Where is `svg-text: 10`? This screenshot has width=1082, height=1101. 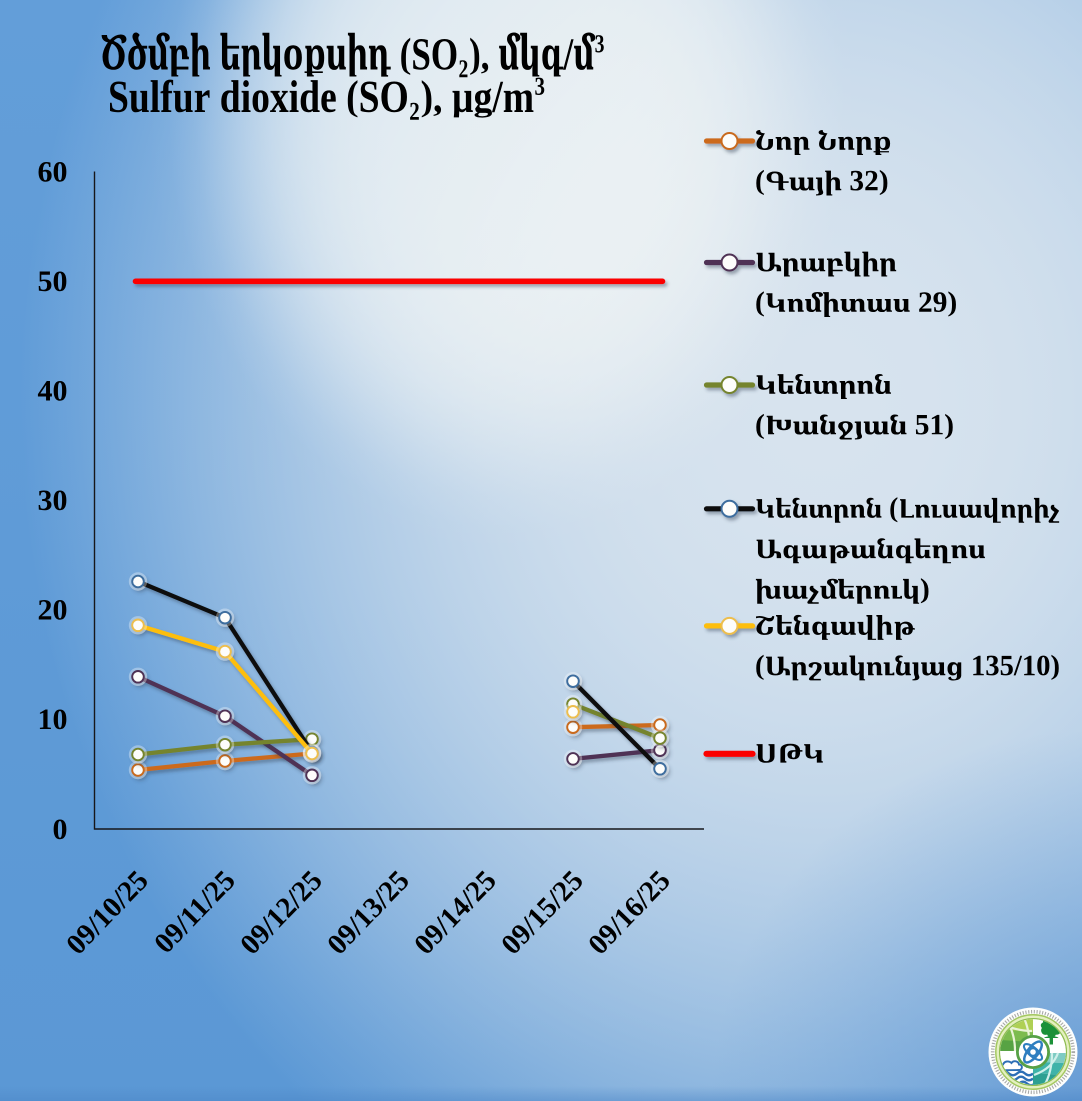 svg-text: 10 is located at coordinates (53, 719).